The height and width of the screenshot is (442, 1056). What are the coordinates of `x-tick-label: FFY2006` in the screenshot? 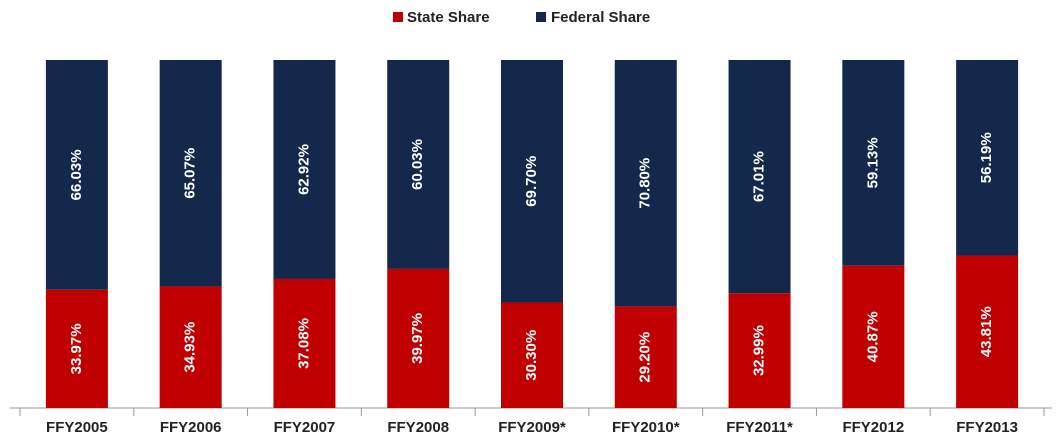 It's located at (191, 427).